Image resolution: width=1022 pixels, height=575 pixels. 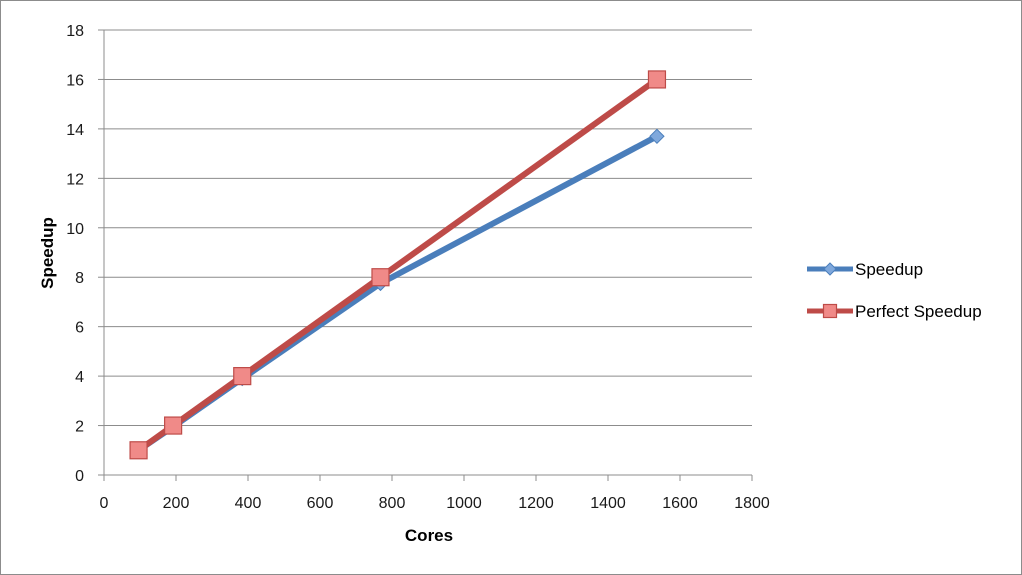 What do you see at coordinates (429, 535) in the screenshot?
I see `x-axis-title: Cores` at bounding box center [429, 535].